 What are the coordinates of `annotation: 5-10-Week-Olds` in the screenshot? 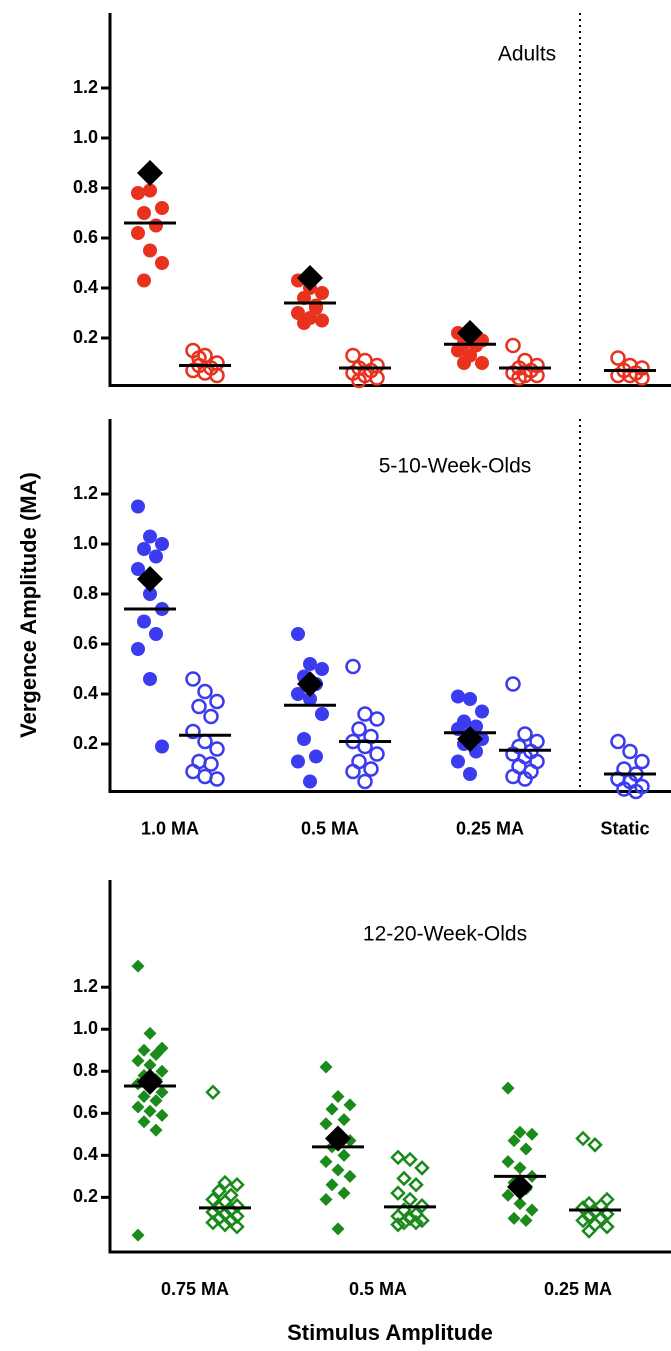 It's located at (455, 466).